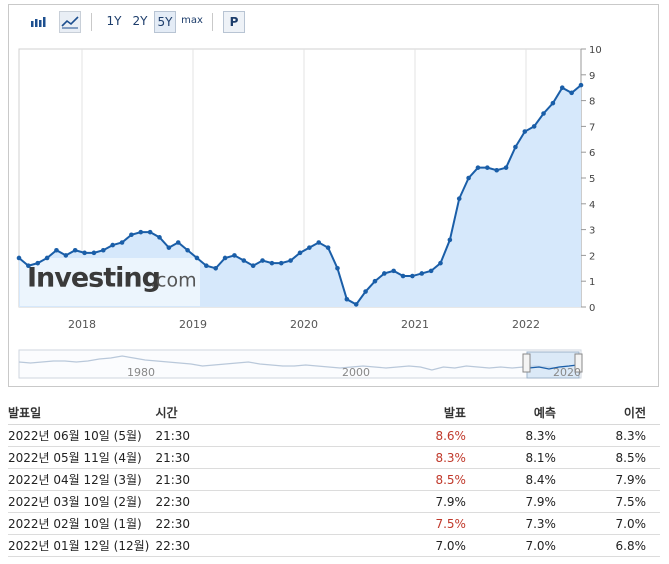 The height and width of the screenshot is (564, 669). I want to click on y-tick-label: 10, so click(595, 50).